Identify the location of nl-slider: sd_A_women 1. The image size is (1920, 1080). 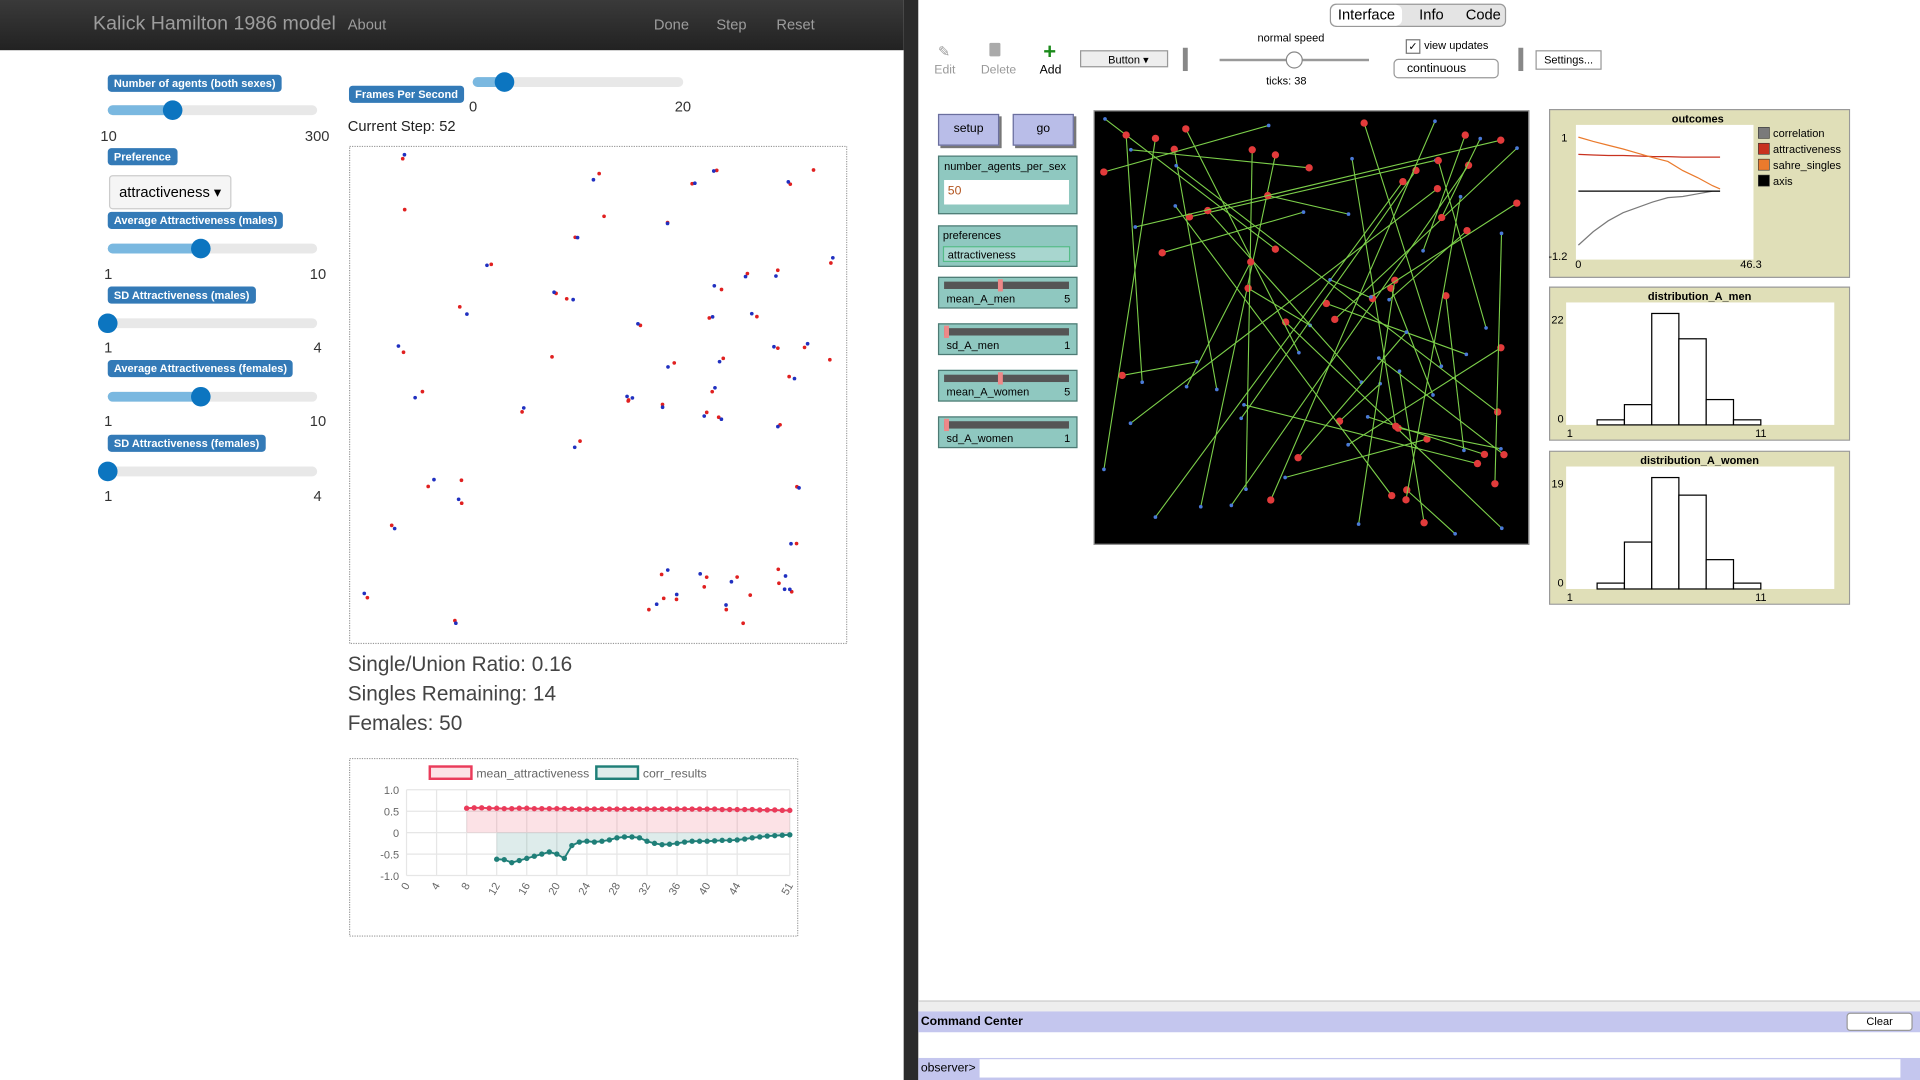
(1007, 432).